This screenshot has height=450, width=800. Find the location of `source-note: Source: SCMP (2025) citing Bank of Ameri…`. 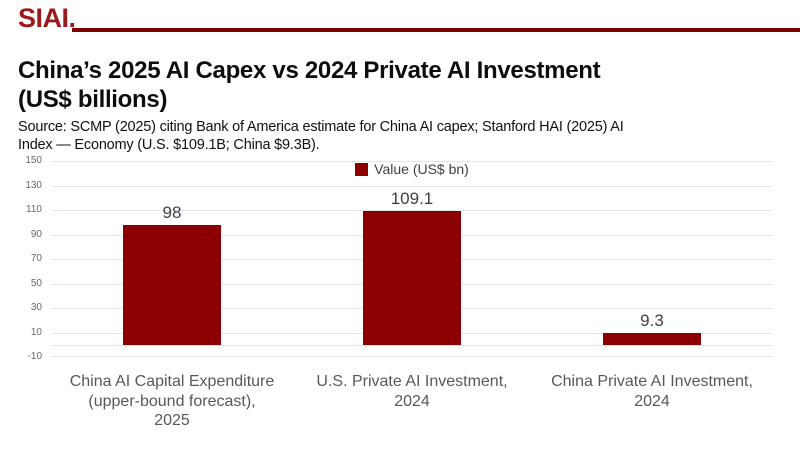

source-note: Source: SCMP (2025) citing Bank of Ameri… is located at coordinates (321, 136).